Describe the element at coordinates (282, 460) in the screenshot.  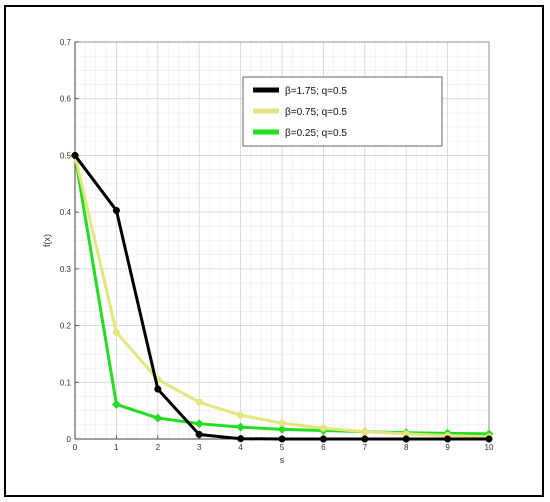
I see `x-axis-label: s` at that location.